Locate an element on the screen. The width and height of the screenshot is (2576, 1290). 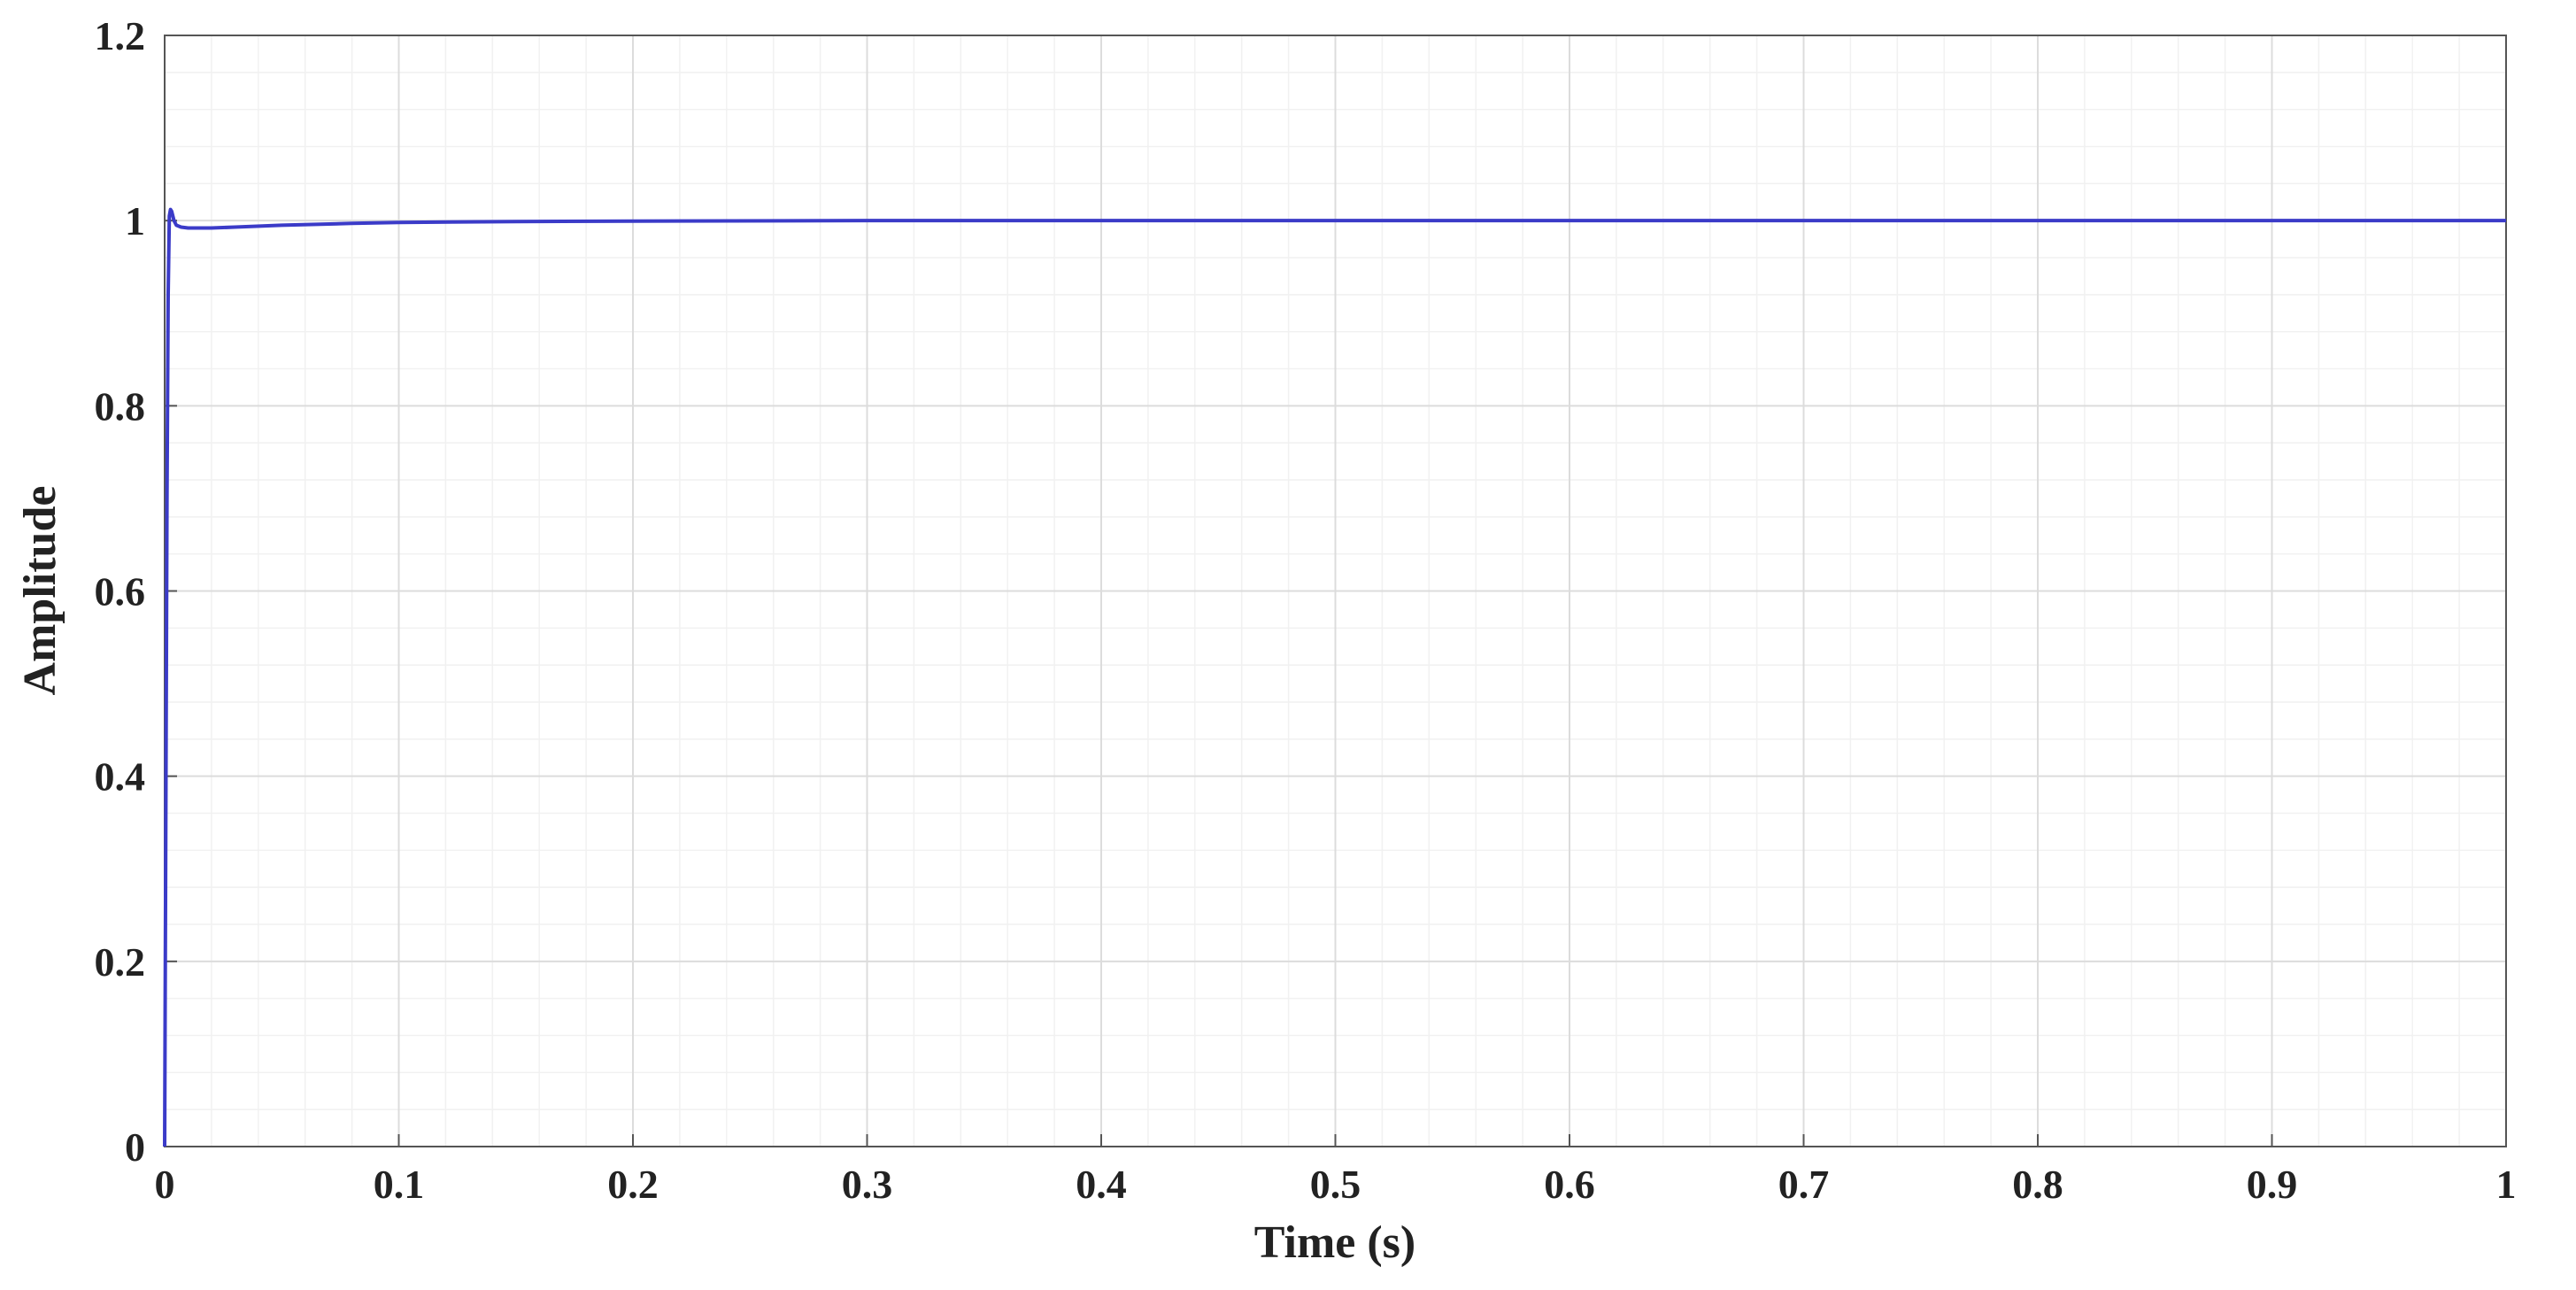
y-tick-label: 0.2 is located at coordinates (120, 962).